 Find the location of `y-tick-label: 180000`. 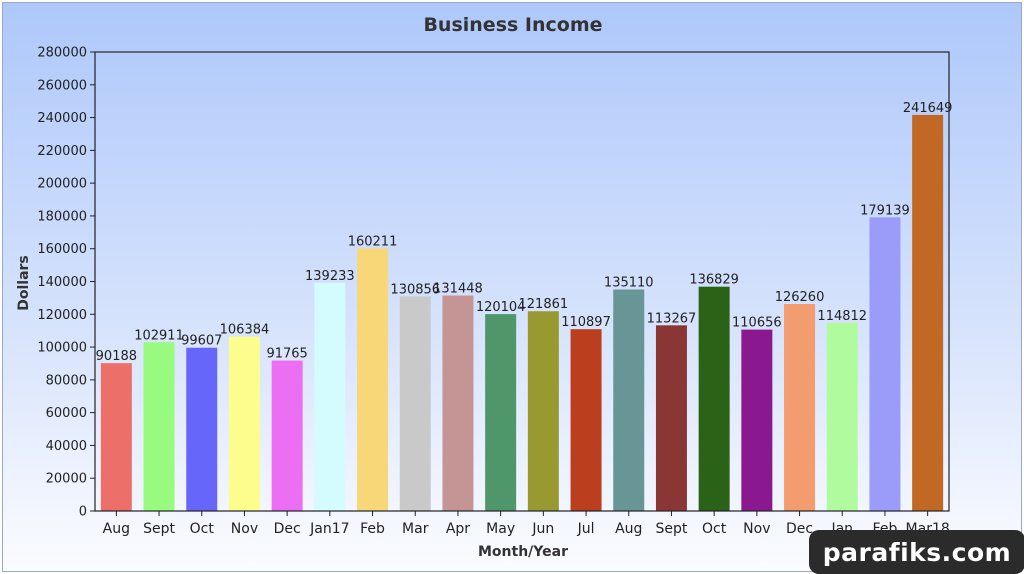

y-tick-label: 180000 is located at coordinates (62, 216).